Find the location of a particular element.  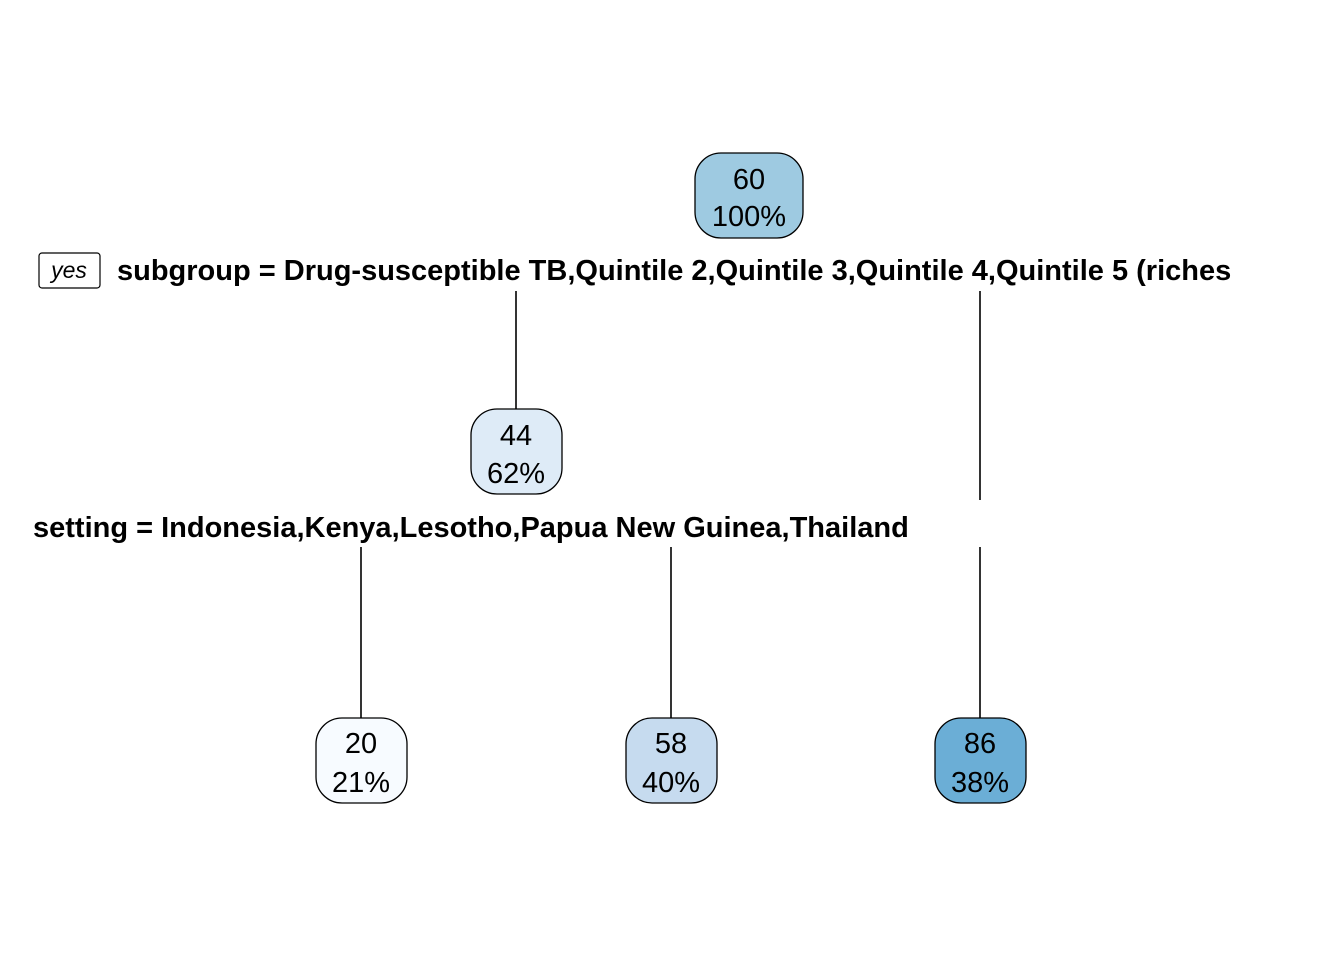

tree-leaf-86: 86 38% is located at coordinates (980, 760).